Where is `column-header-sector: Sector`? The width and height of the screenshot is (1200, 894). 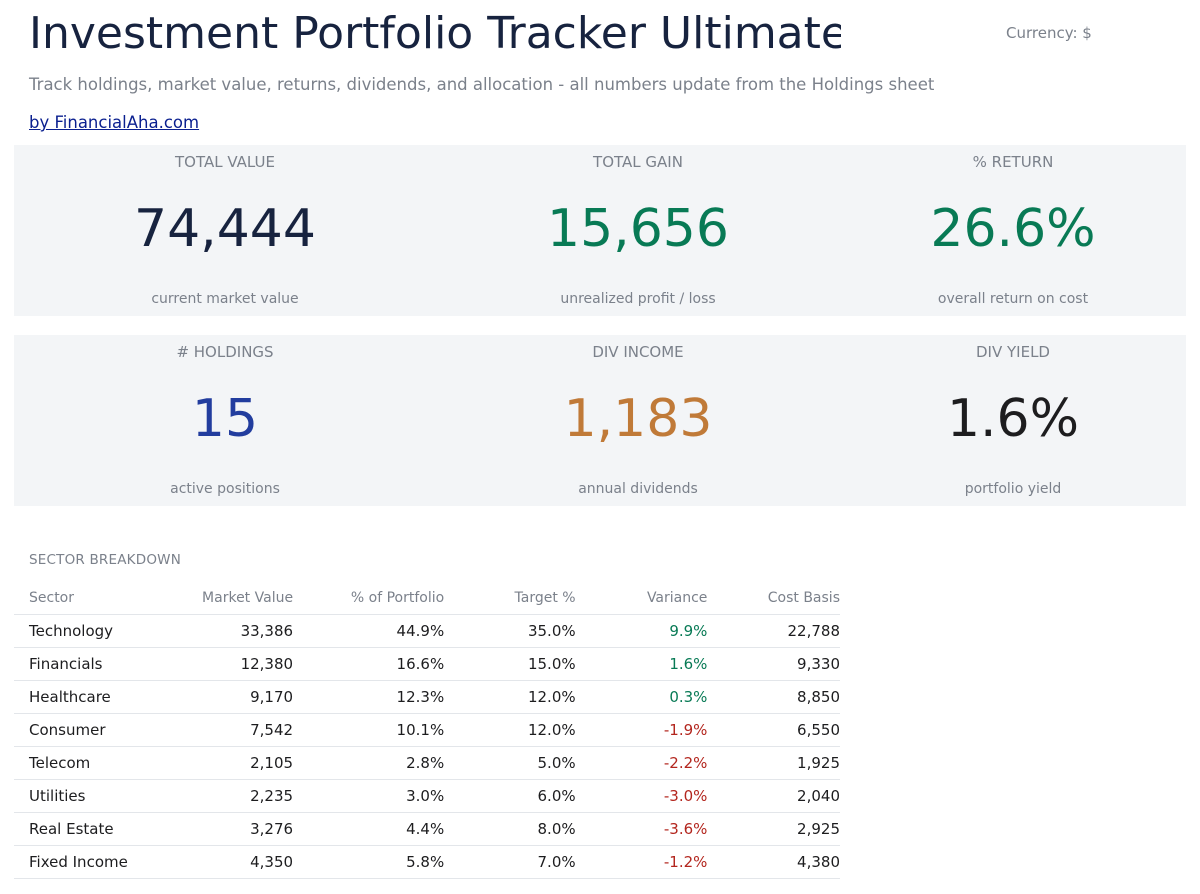 column-header-sector: Sector is located at coordinates (81, 598).